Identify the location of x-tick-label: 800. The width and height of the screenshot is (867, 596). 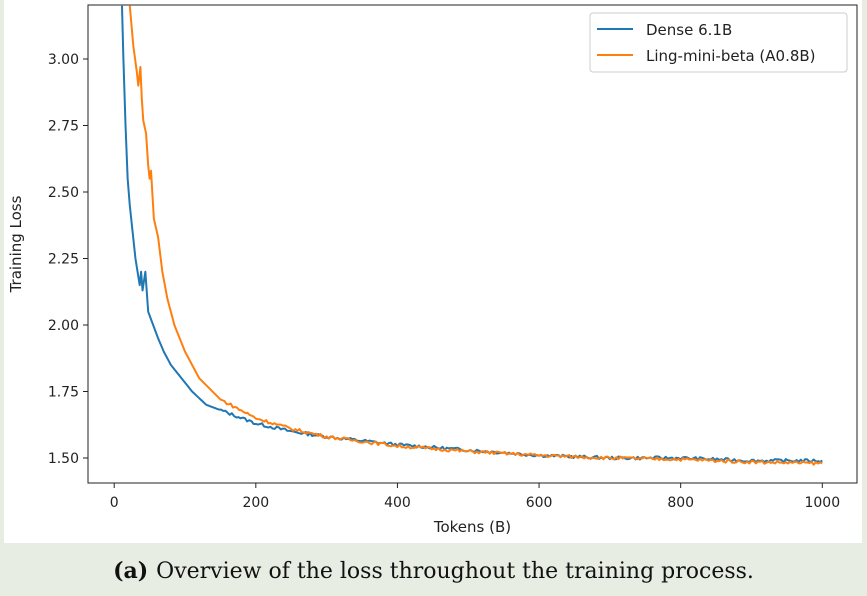
(680, 503).